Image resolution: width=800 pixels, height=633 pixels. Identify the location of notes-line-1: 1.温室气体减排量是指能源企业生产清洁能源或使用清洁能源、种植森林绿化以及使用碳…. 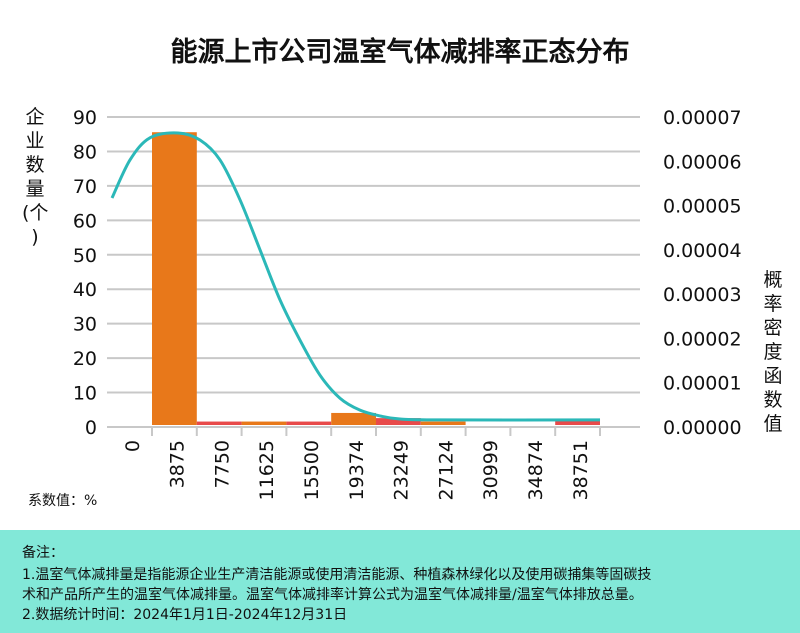
(337, 575).